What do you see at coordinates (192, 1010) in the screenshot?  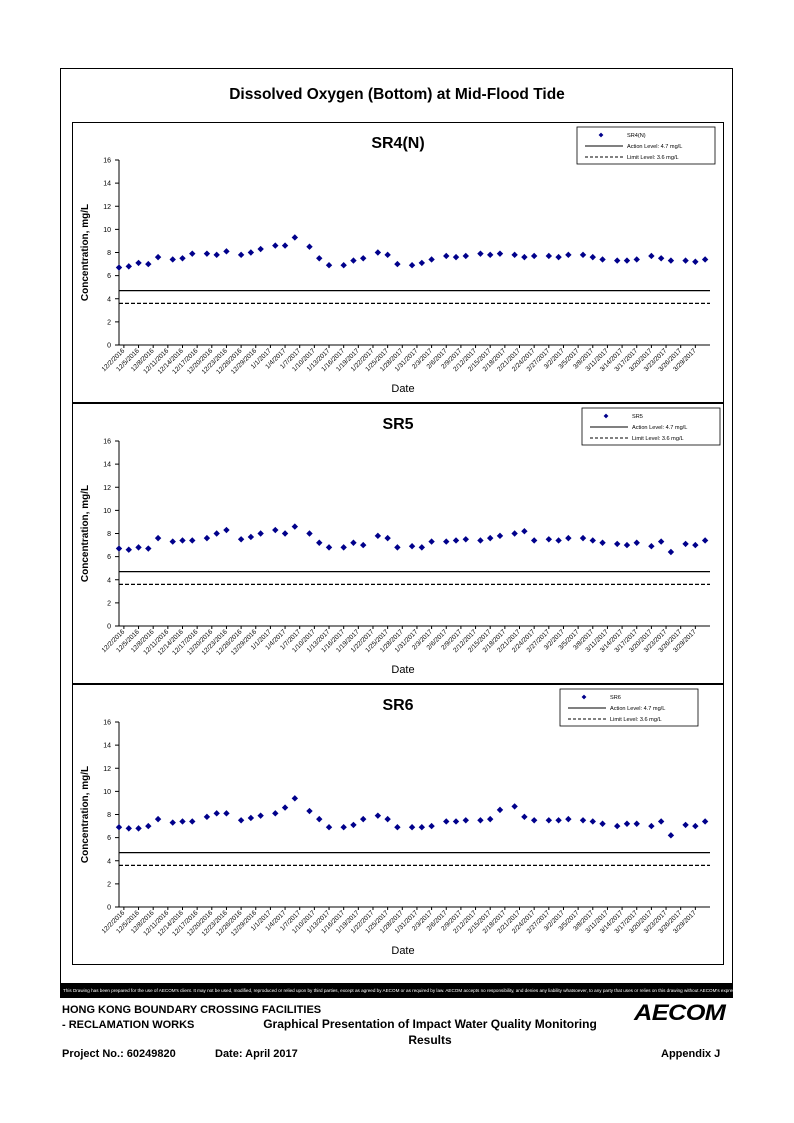 I see `footer-company-line1: HONG KONG BOUNDARY CROSSING FACILITIES` at bounding box center [192, 1010].